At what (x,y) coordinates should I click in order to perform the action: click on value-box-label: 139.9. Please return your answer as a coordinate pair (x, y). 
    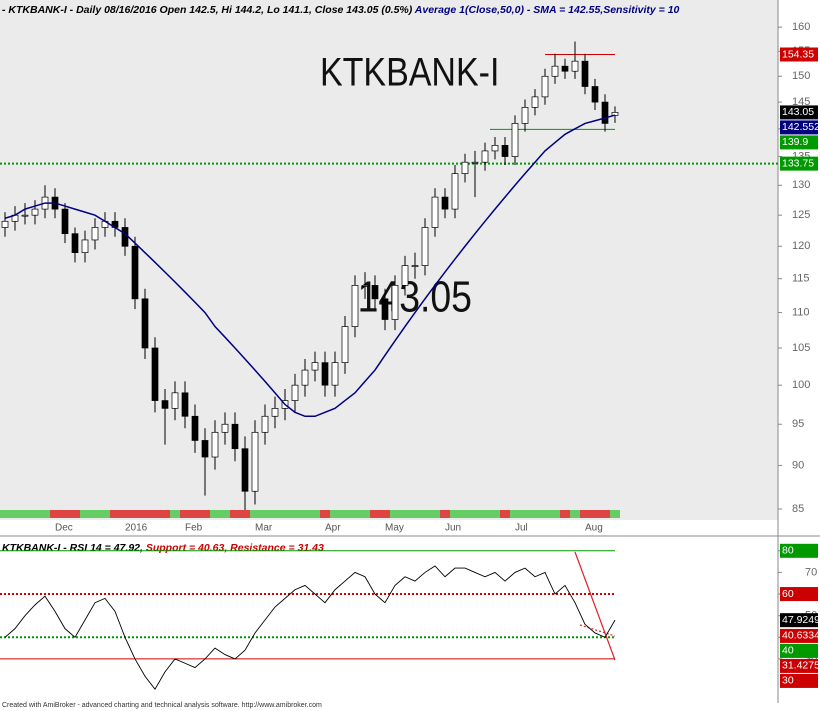
    Looking at the image, I should click on (795, 142).